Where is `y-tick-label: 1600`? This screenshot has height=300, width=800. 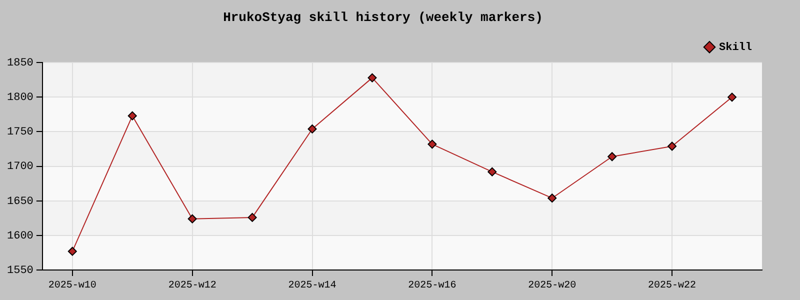
y-tick-label: 1600 is located at coordinates (20, 236).